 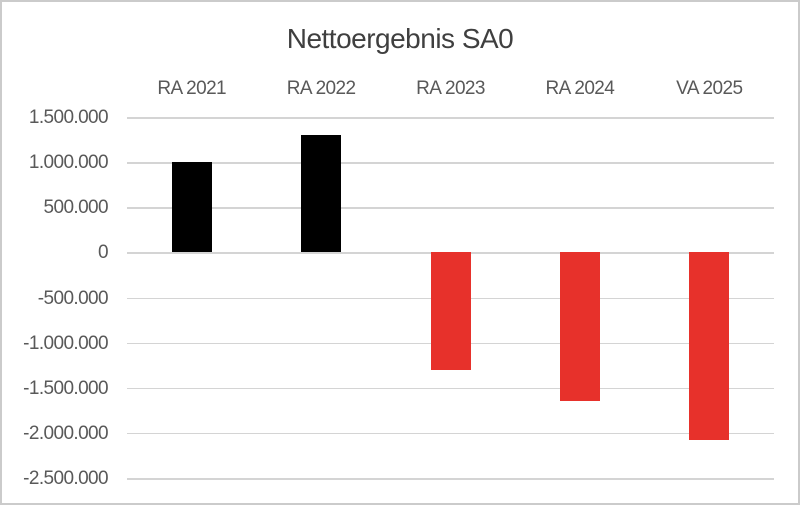 What do you see at coordinates (65, 343) in the screenshot?
I see `y-axis-tick-label: -1.000.000` at bounding box center [65, 343].